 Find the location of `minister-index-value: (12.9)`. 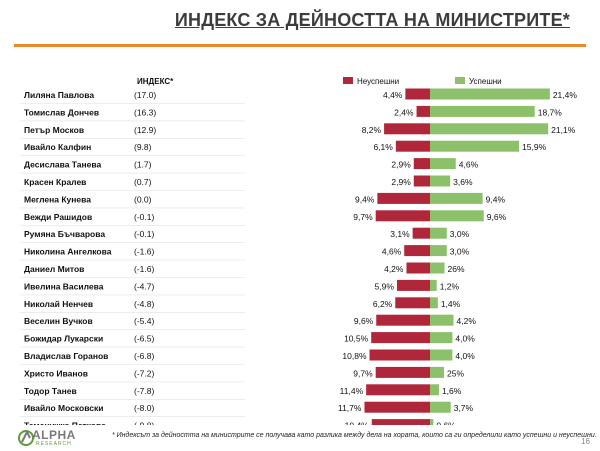

minister-index-value: (12.9) is located at coordinates (145, 130).